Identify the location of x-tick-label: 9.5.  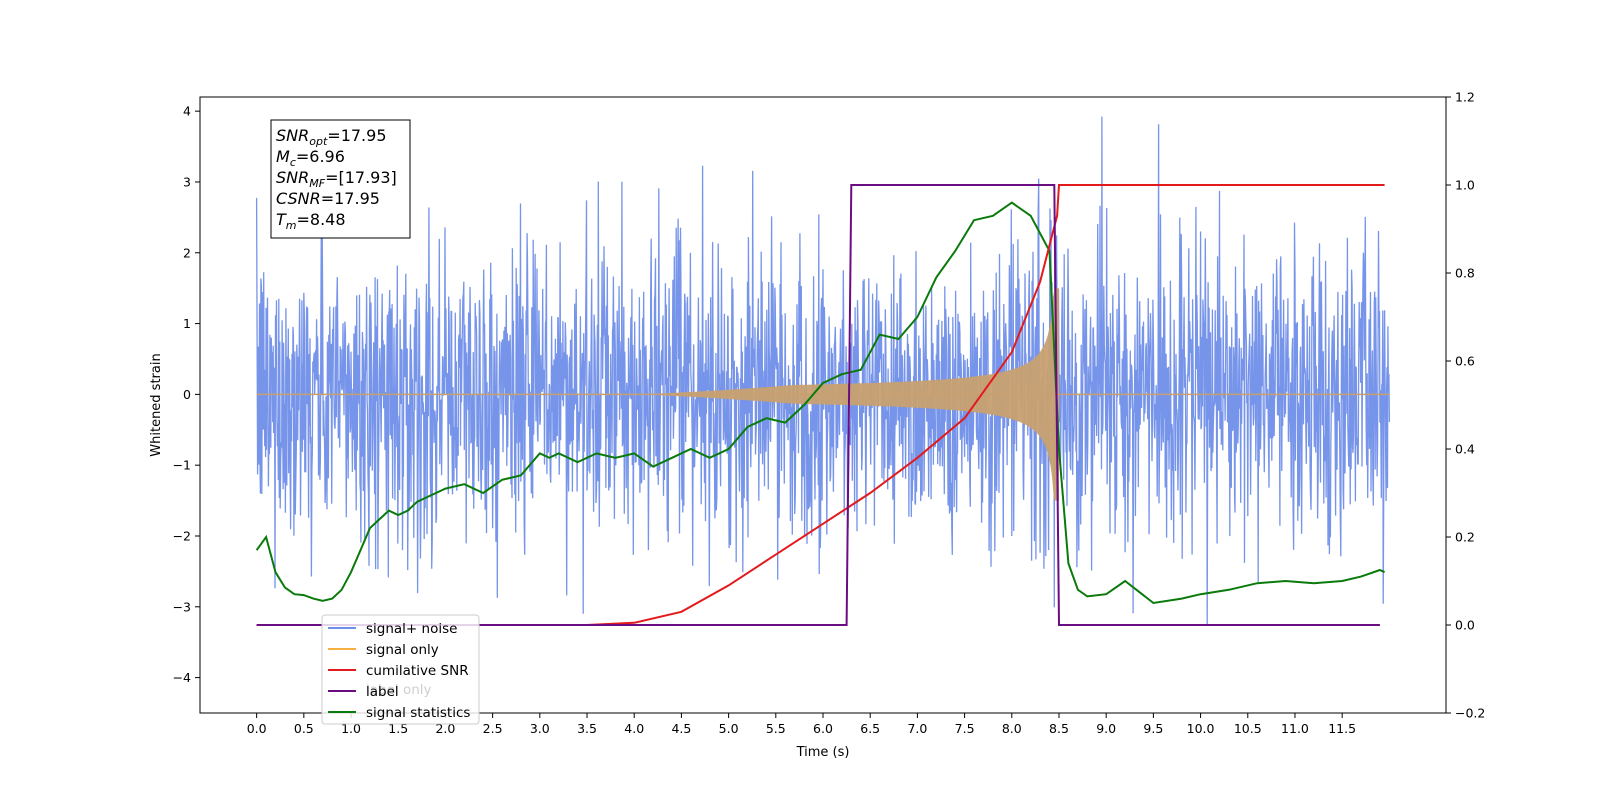
(1153, 728).